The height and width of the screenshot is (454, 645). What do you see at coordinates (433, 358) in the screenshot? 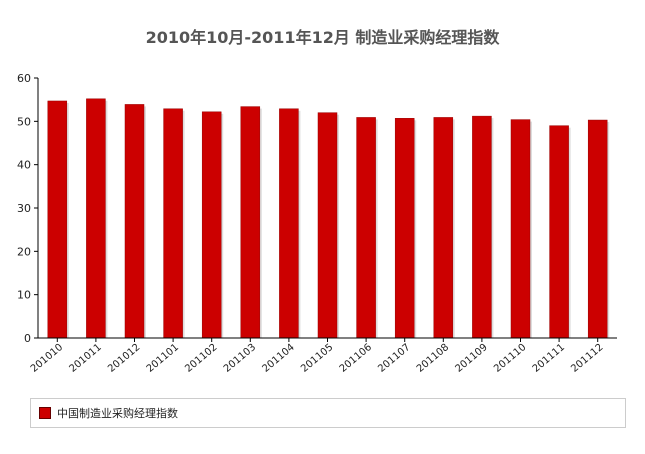
I see `x-tick-label: 201108` at bounding box center [433, 358].